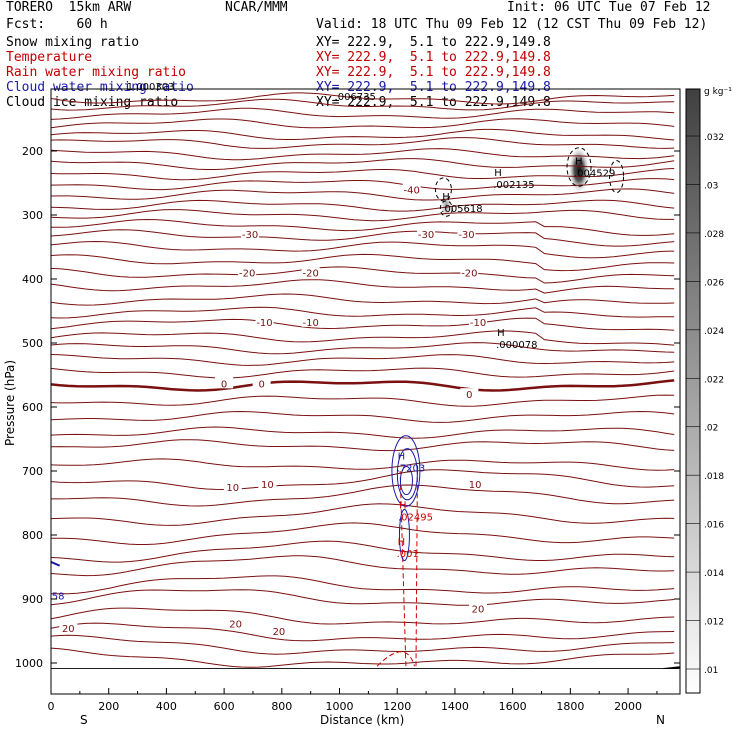  I want to click on max-value-label: .7203, so click(411, 468).